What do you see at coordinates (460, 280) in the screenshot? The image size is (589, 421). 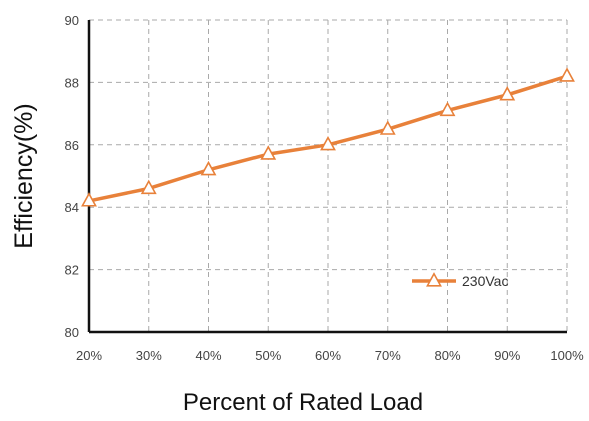 I see `legend: 230Vac` at bounding box center [460, 280].